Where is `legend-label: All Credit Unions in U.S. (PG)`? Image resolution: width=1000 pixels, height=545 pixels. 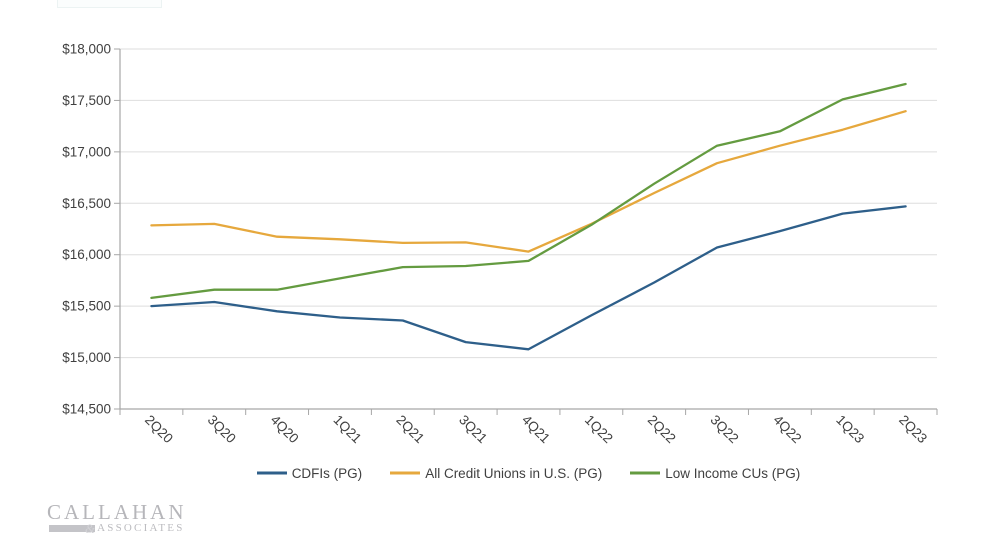 legend-label: All Credit Unions in U.S. (PG) is located at coordinates (514, 473).